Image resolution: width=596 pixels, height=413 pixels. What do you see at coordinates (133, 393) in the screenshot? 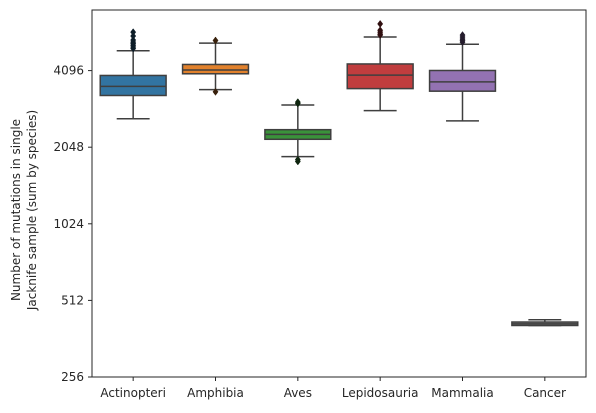
I see `x-tick-label: Actinopteri` at bounding box center [133, 393].